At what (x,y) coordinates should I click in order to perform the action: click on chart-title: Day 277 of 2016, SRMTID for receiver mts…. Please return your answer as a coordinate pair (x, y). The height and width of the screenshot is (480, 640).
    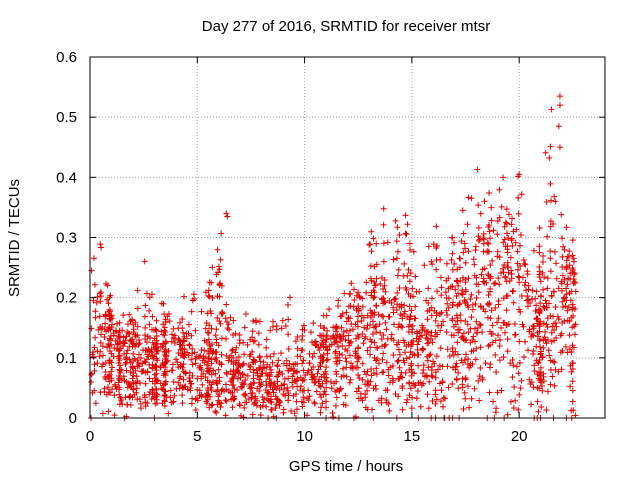
    Looking at the image, I should click on (346, 26).